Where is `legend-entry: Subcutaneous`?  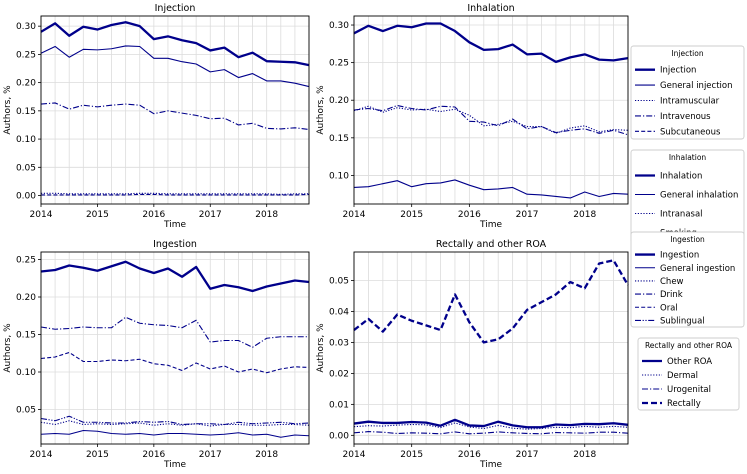 legend-entry: Subcutaneous is located at coordinates (690, 132).